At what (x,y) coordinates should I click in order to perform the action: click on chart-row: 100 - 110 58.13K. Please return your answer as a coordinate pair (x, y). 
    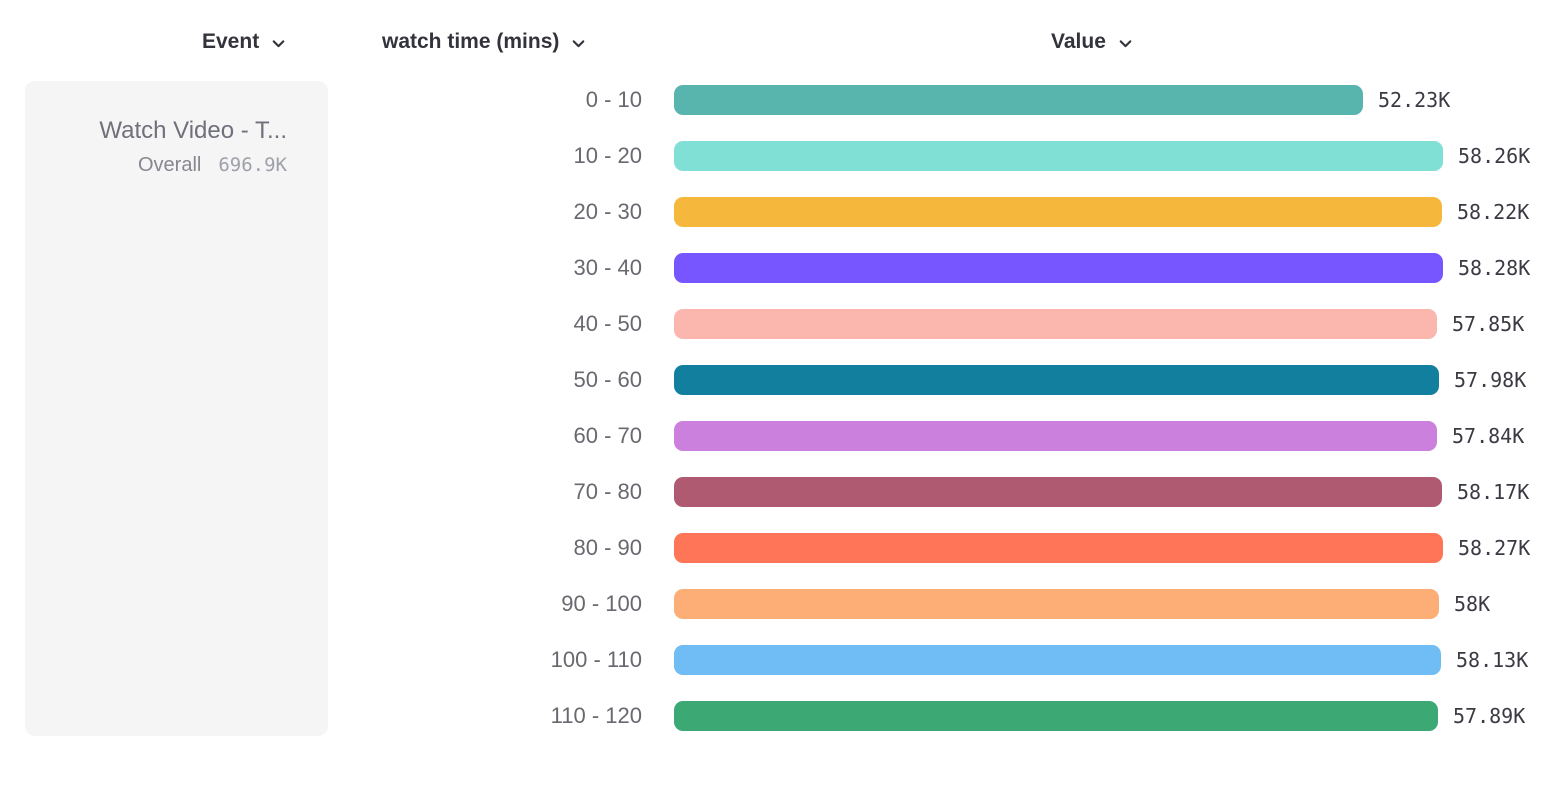
    Looking at the image, I should click on (784, 660).